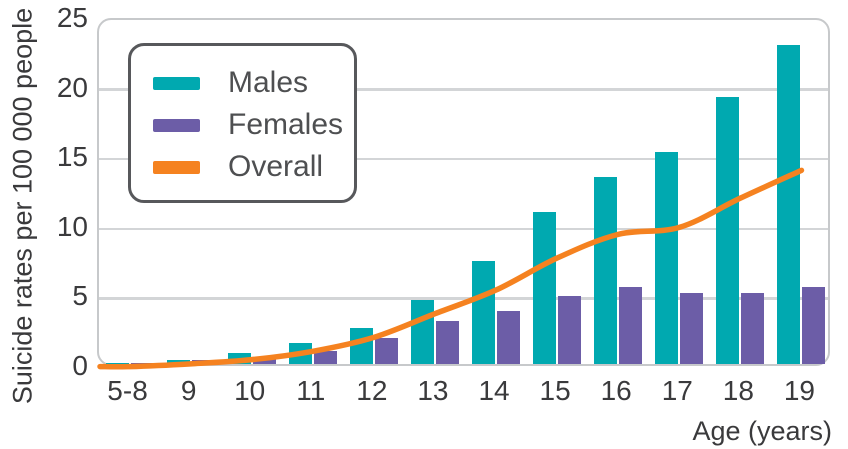 The height and width of the screenshot is (449, 848). What do you see at coordinates (494, 390) in the screenshot?
I see `x-tick-label-14: 14` at bounding box center [494, 390].